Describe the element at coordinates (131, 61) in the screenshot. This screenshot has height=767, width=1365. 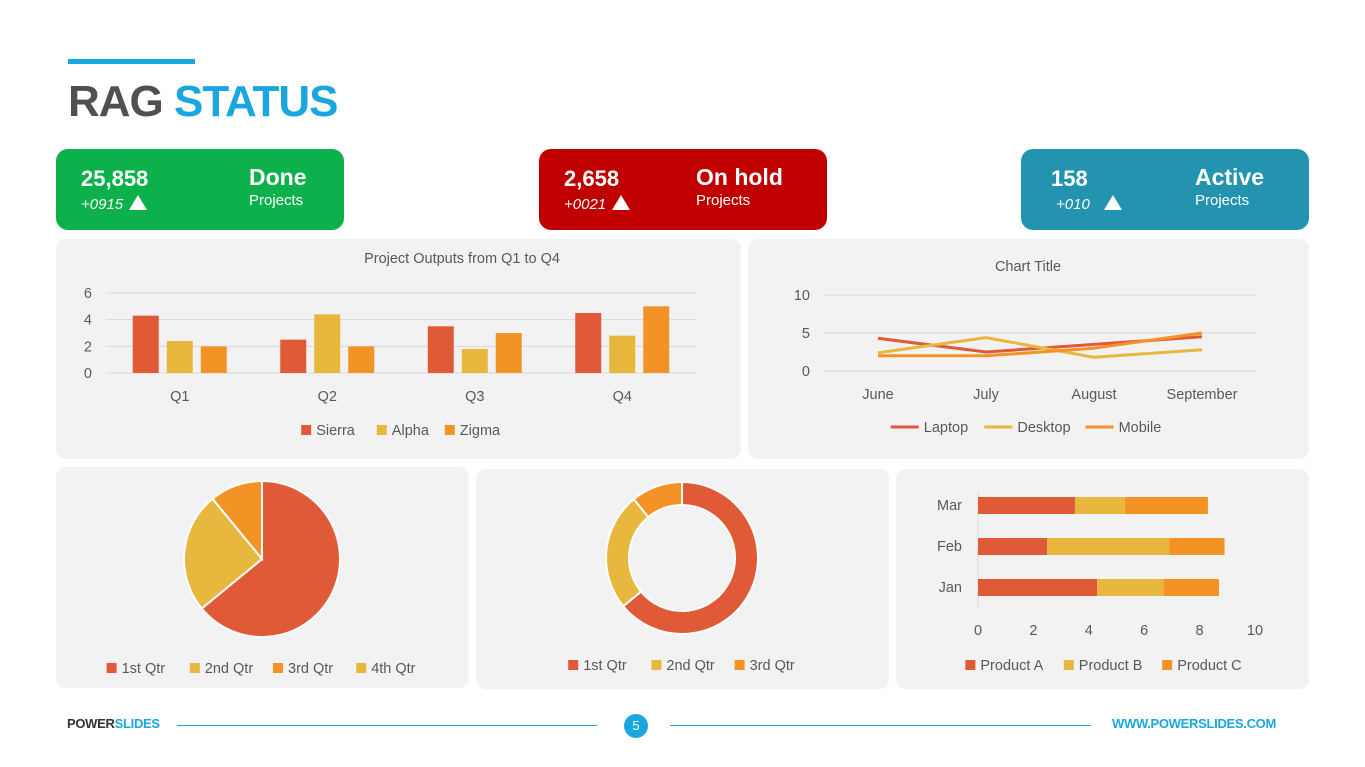
I see `title-accent-bar` at that location.